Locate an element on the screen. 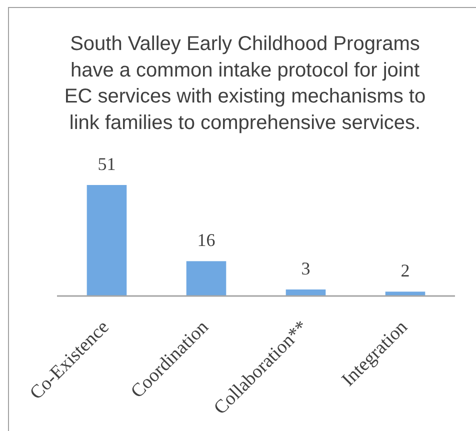 The height and width of the screenshot is (431, 476). data-label: 16 is located at coordinates (206, 240).